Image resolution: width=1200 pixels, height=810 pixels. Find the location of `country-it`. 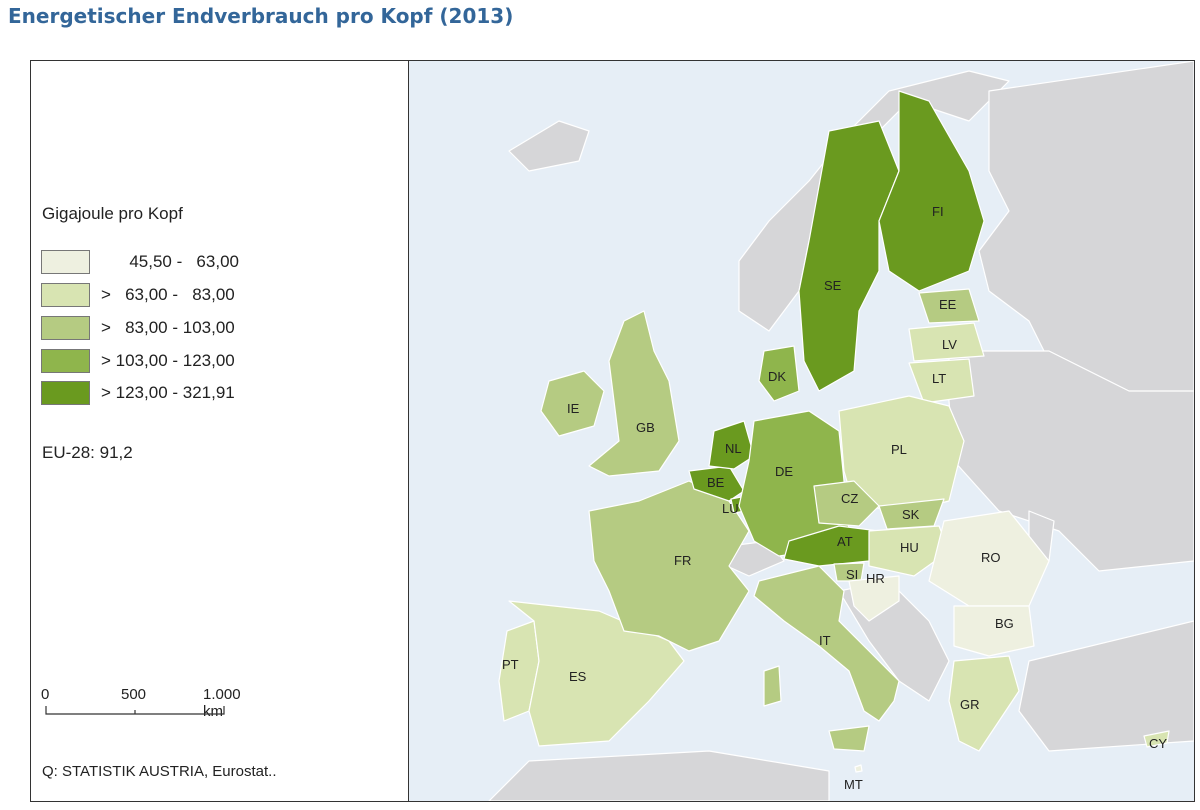

country-it is located at coordinates (826, 643).